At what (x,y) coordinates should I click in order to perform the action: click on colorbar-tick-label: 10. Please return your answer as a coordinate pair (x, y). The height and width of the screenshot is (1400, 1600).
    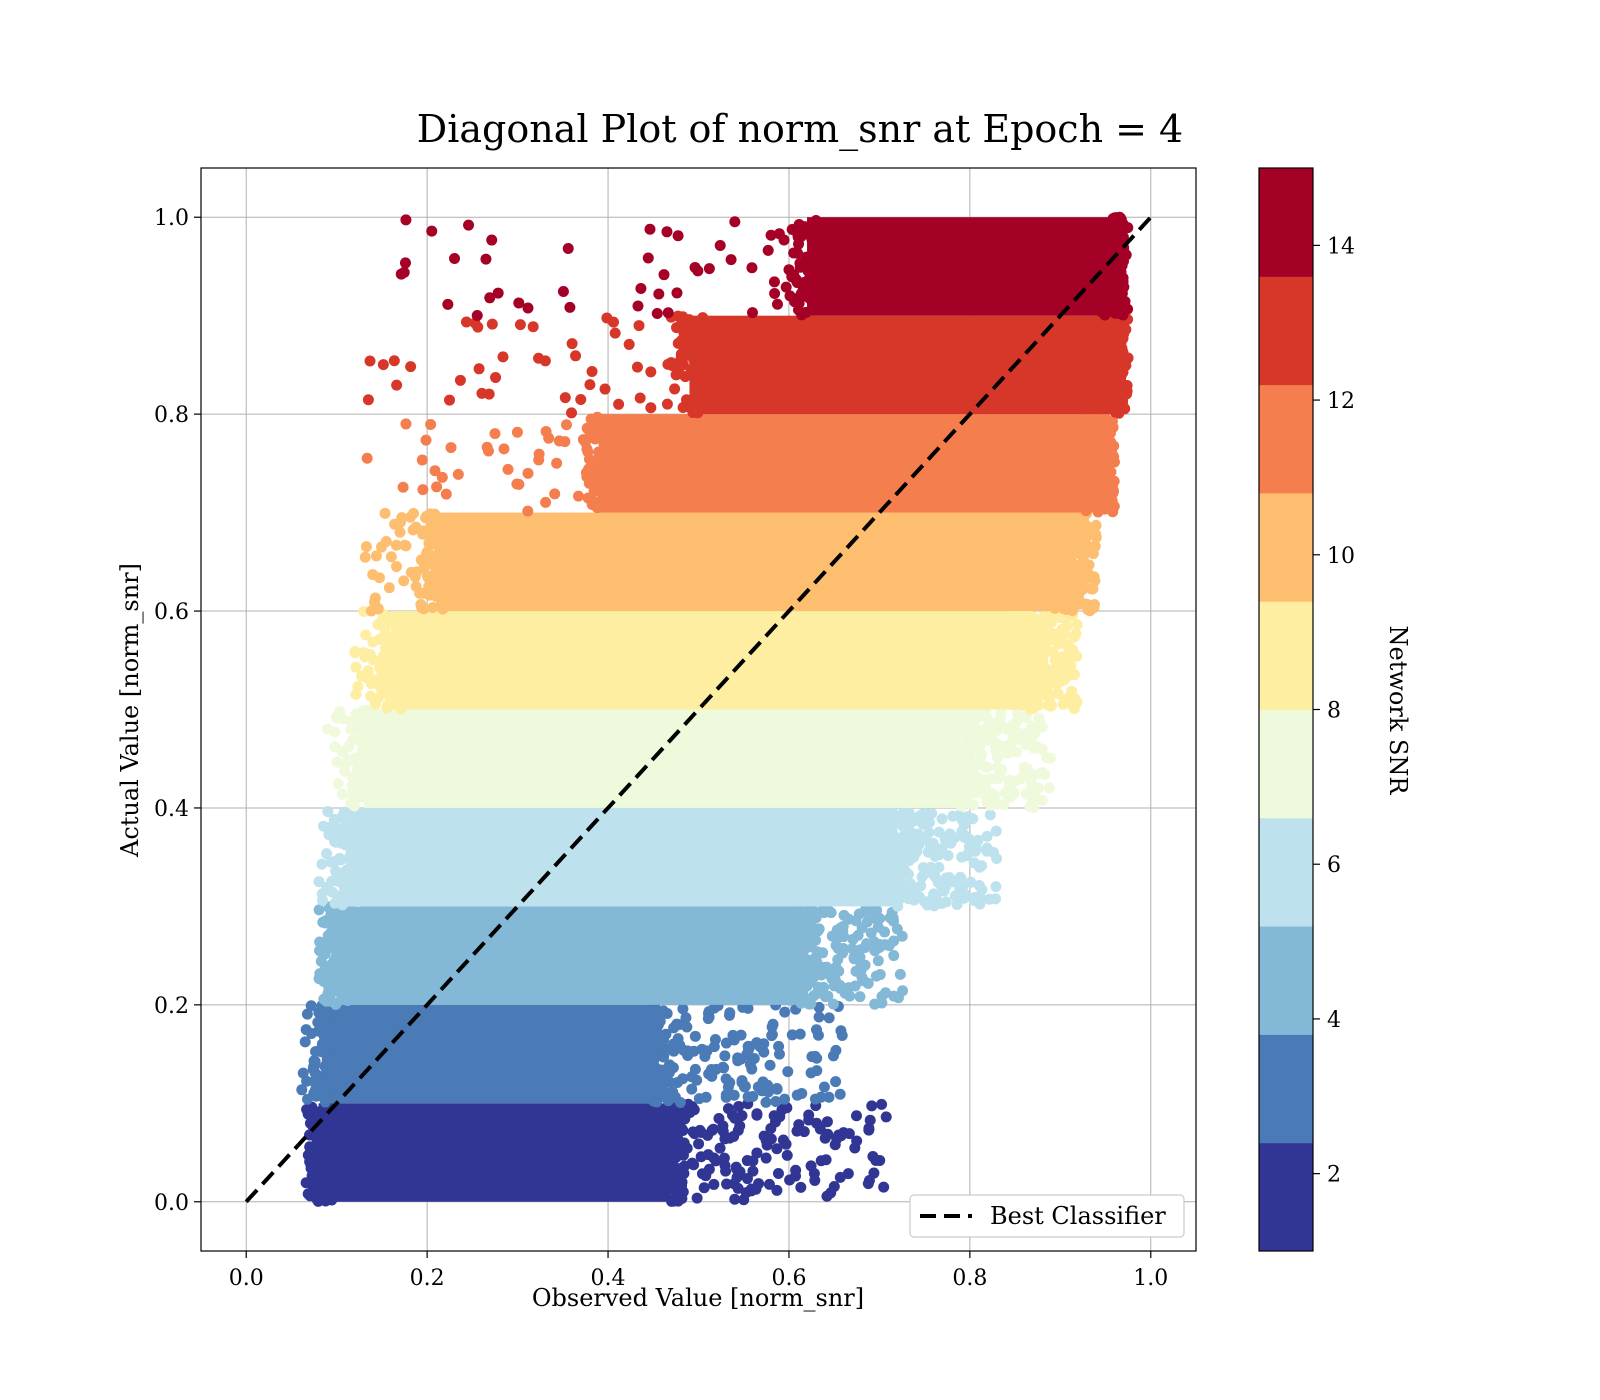
    Looking at the image, I should click on (1341, 556).